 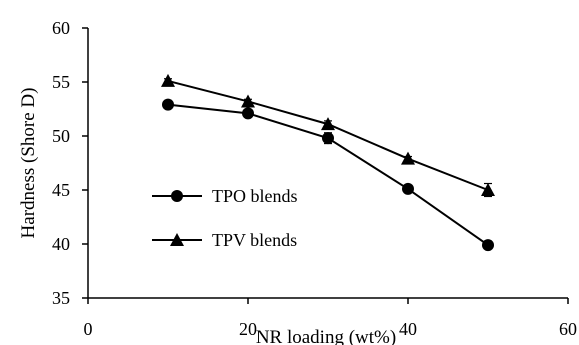 I want to click on y-tick-label: 35, so click(x=61, y=298).